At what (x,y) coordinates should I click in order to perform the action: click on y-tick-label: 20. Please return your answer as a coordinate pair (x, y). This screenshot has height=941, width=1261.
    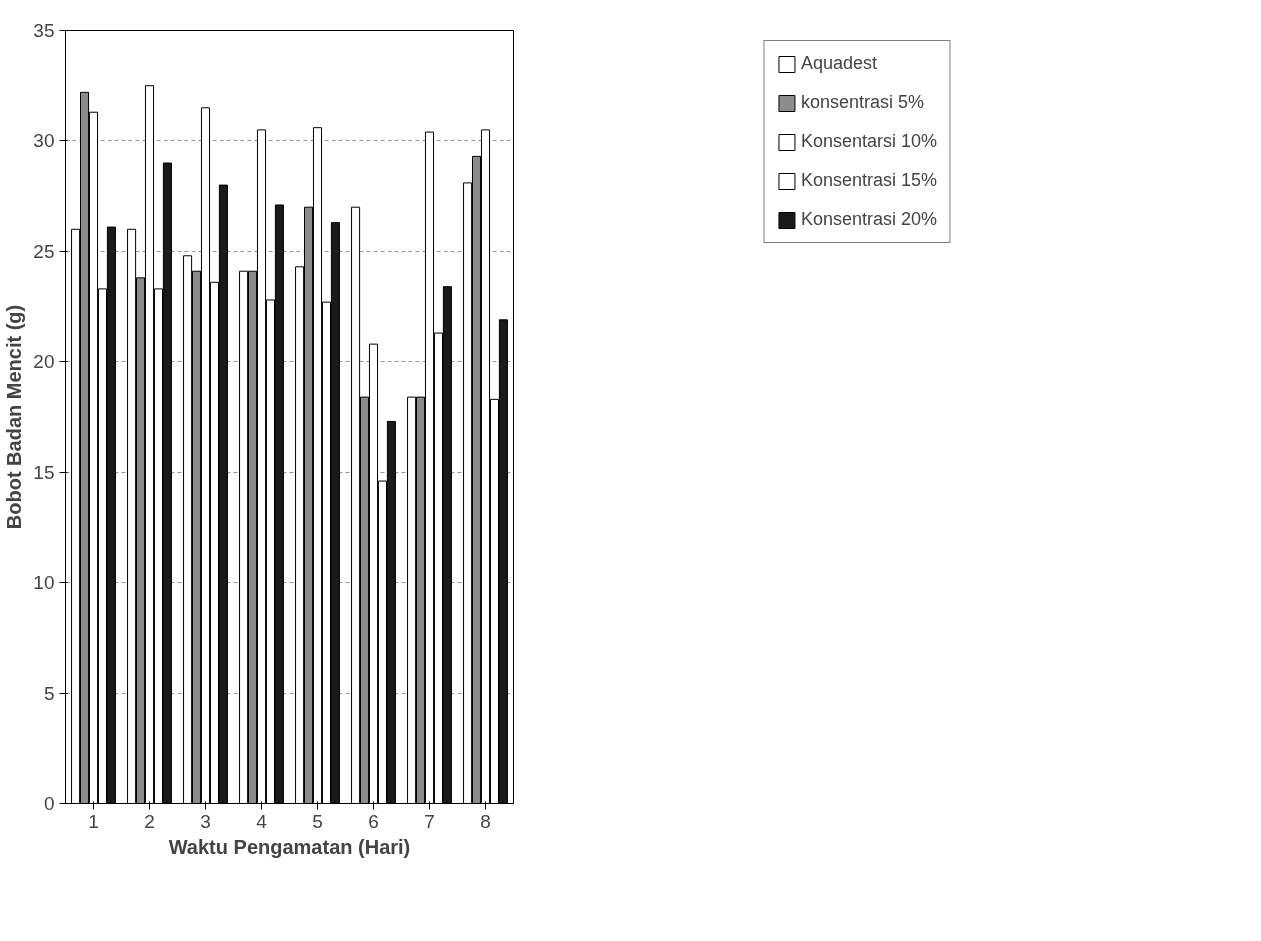
    Looking at the image, I should click on (44, 362).